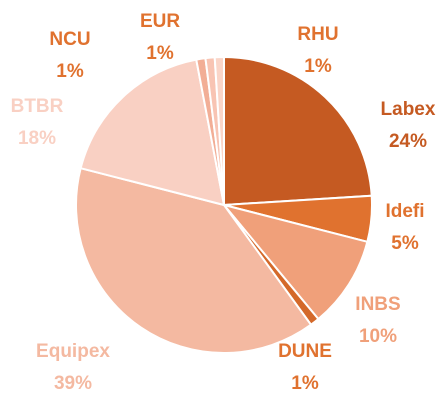  What do you see at coordinates (37, 106) in the screenshot?
I see `slice-label: BTBR` at bounding box center [37, 106].